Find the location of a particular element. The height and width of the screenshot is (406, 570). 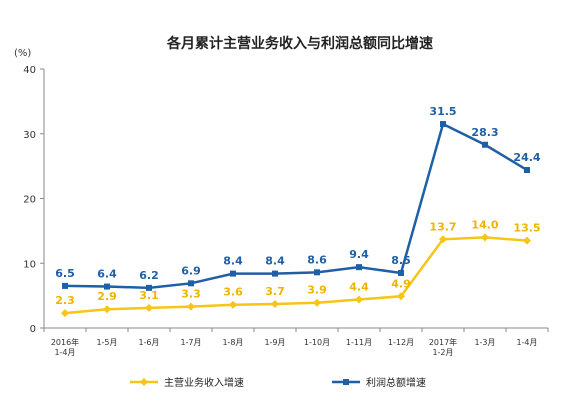

x-tick-label: 2017年 1-2月 is located at coordinates (443, 347).